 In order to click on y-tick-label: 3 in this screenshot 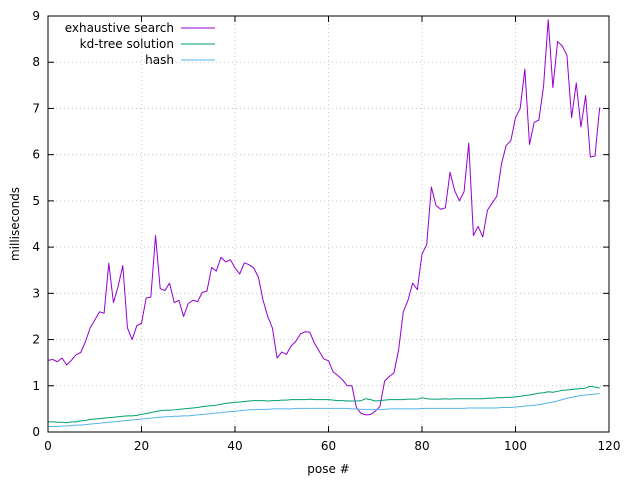, I will do `click(36, 293)`.